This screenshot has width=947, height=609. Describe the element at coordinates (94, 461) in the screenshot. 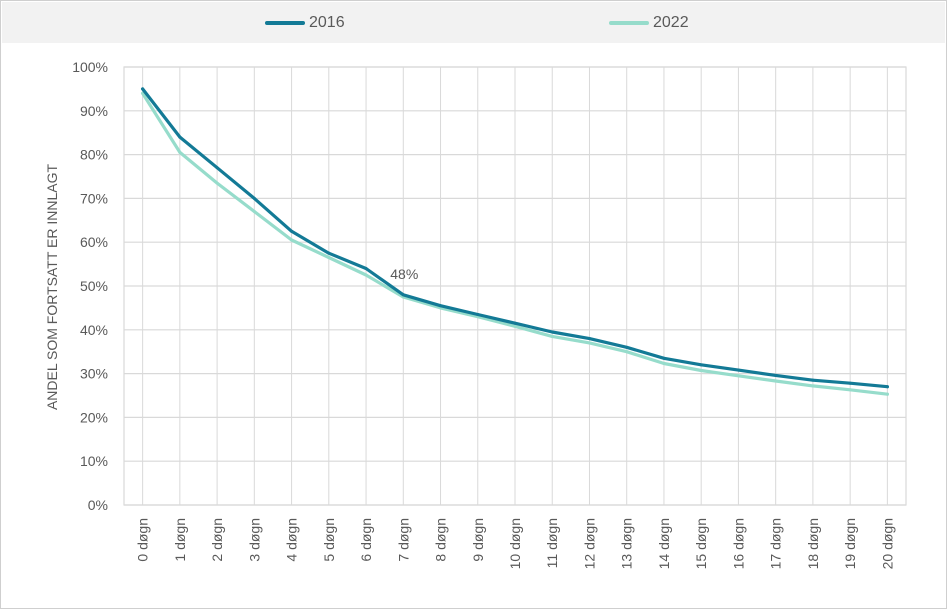

I see `y-tick-label: 10%` at that location.